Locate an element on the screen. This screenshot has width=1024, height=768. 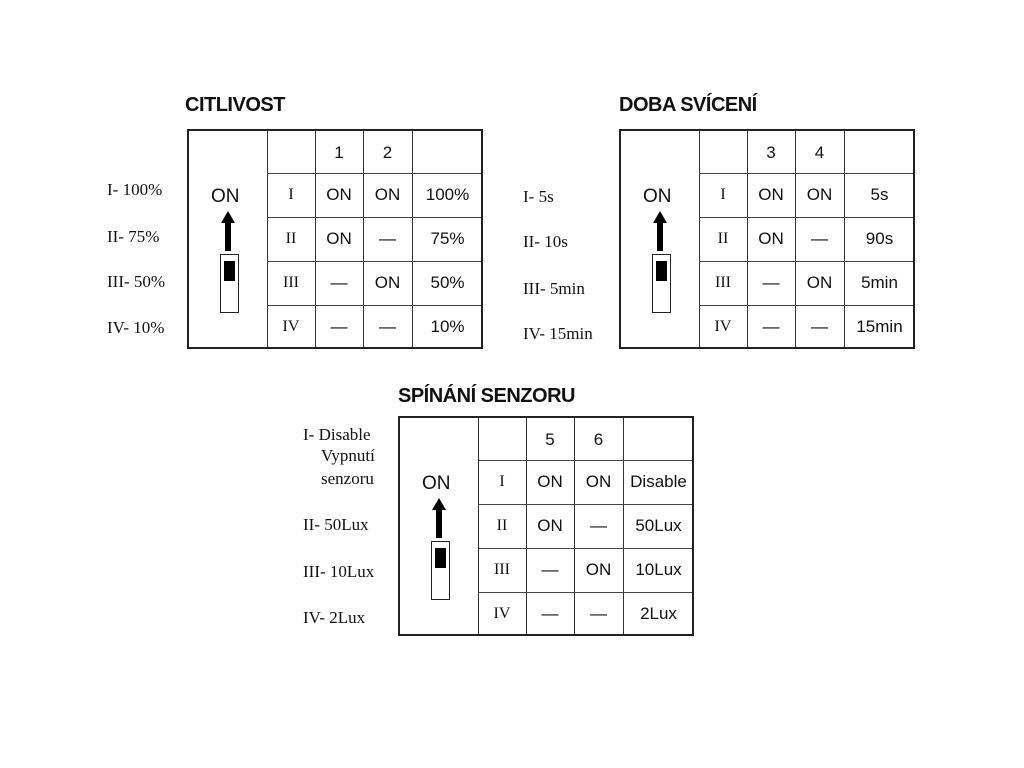
legend-item: II- 50Lux is located at coordinates (336, 524).